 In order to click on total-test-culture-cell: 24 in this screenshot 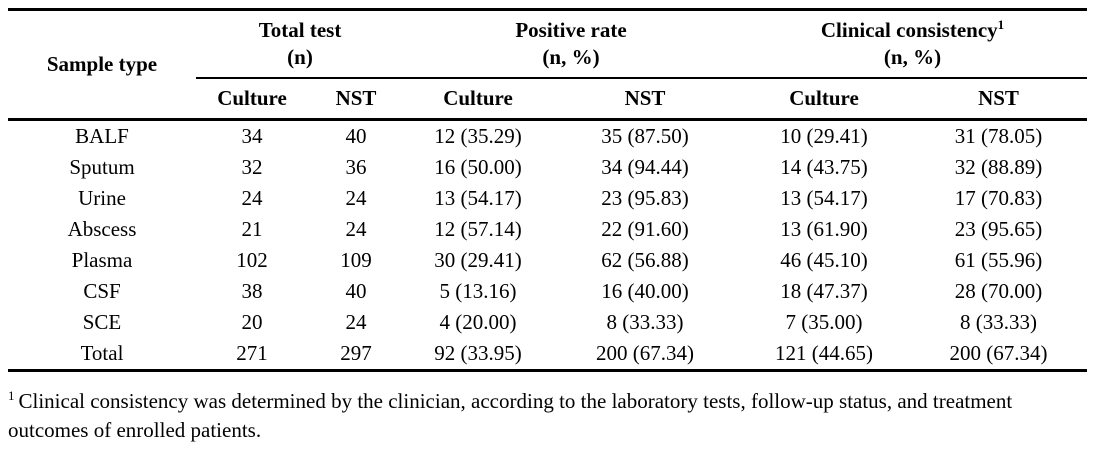, I will do `click(252, 198)`.